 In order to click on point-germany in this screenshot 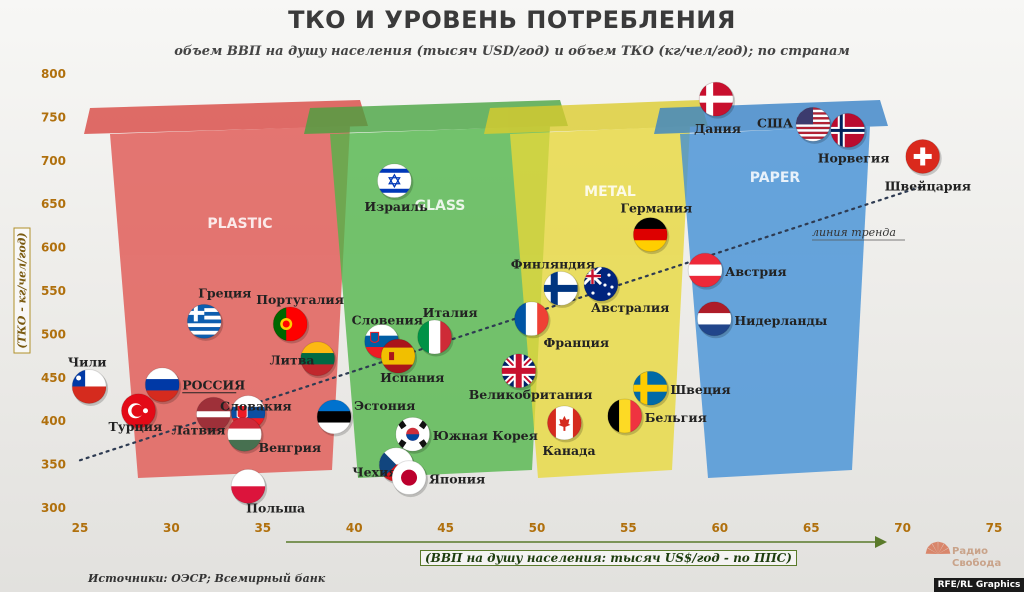, I will do `click(651, 236)`.